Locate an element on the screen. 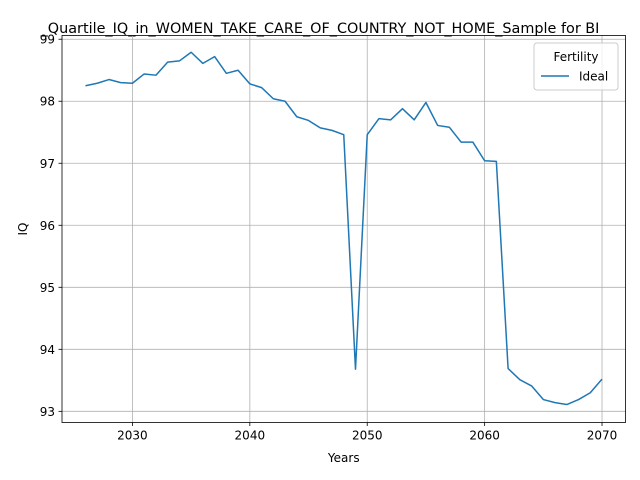 The width and height of the screenshot is (640, 480). y-axis-ticks: 93 94 95 96 97 98 99 is located at coordinates (51, 226).